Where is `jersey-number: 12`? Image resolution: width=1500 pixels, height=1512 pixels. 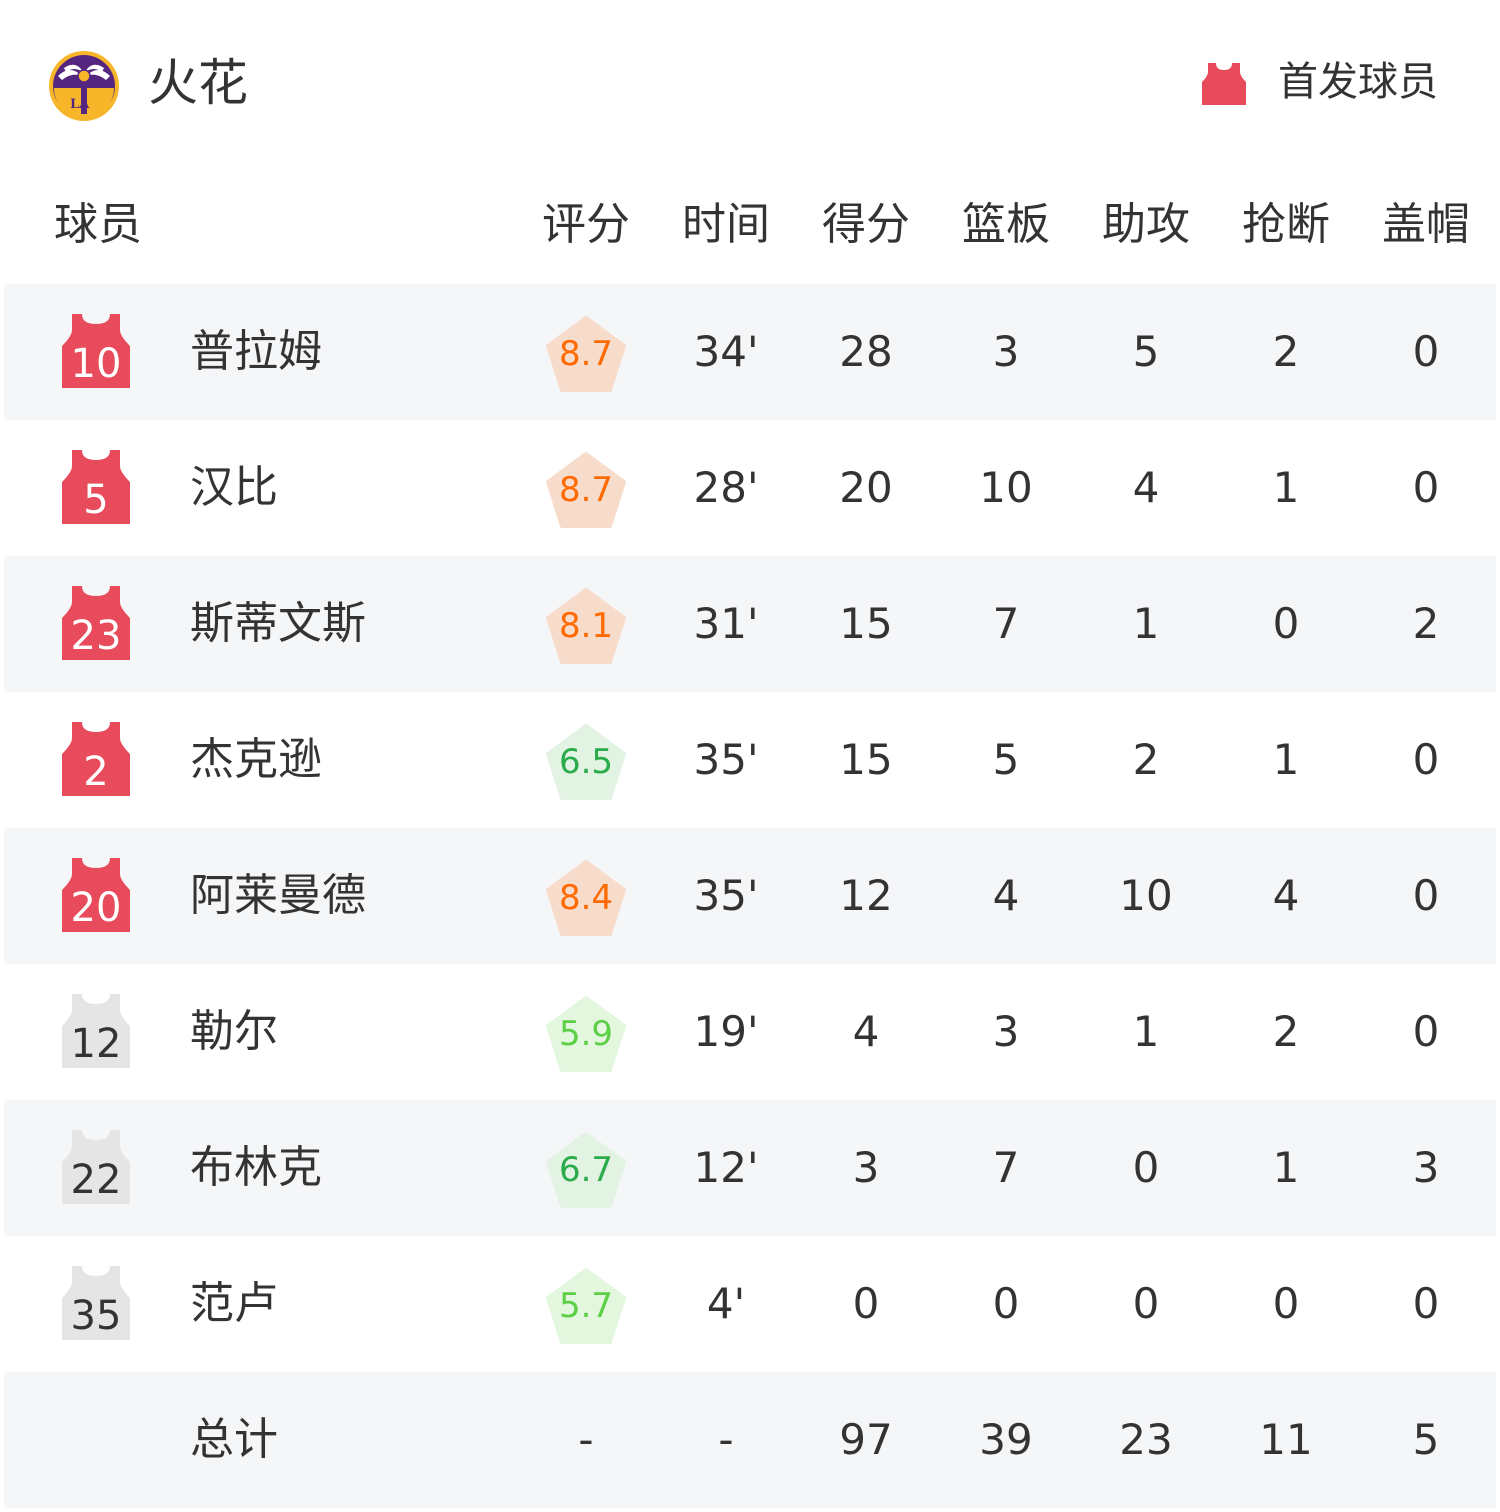
jersey-number: 12 is located at coordinates (96, 1044).